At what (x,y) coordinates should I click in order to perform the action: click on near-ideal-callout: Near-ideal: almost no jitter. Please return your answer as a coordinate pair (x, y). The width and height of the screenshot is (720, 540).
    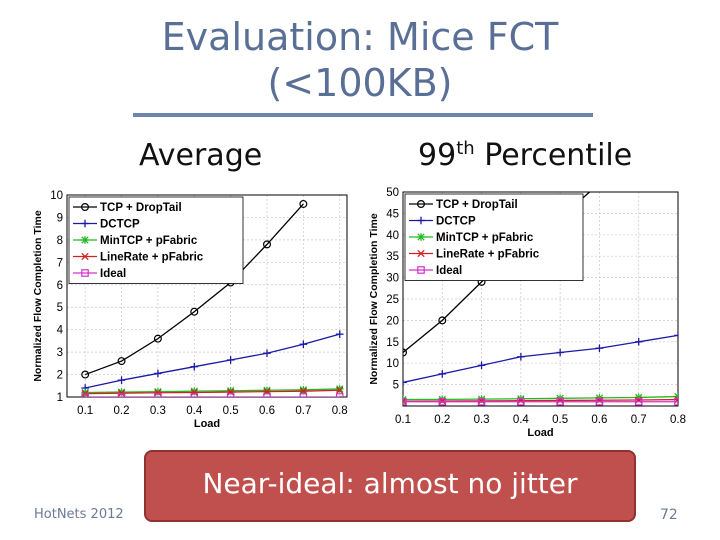
    Looking at the image, I should click on (390, 486).